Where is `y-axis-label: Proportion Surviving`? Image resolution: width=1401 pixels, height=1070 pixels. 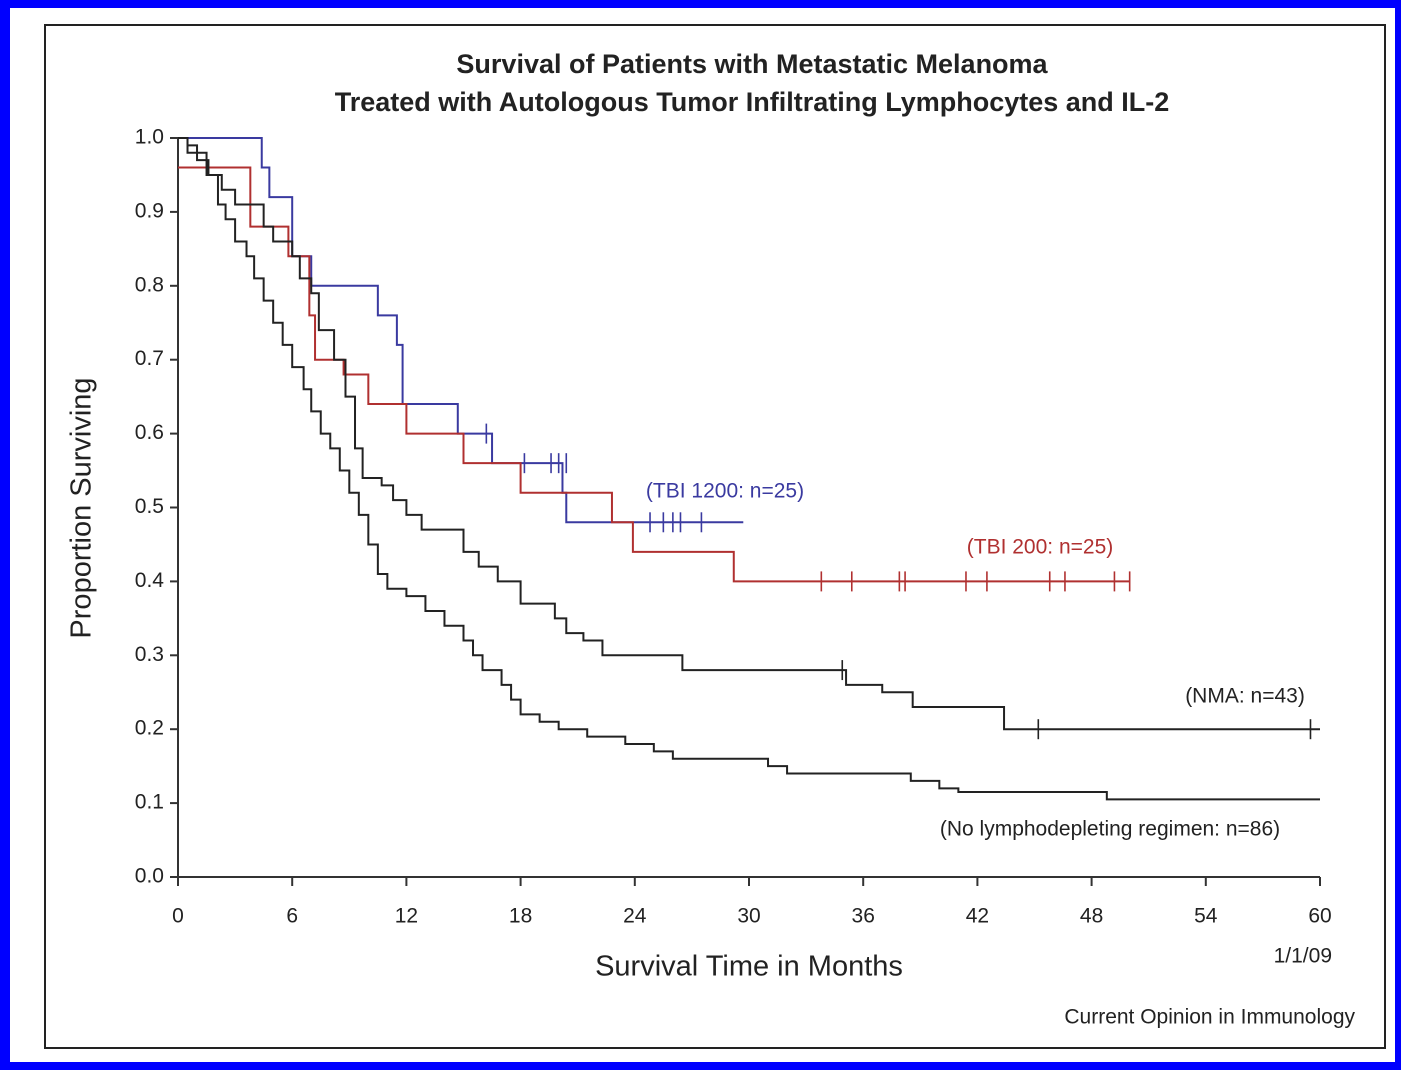 y-axis-label: Proportion Surviving is located at coordinates (82, 507).